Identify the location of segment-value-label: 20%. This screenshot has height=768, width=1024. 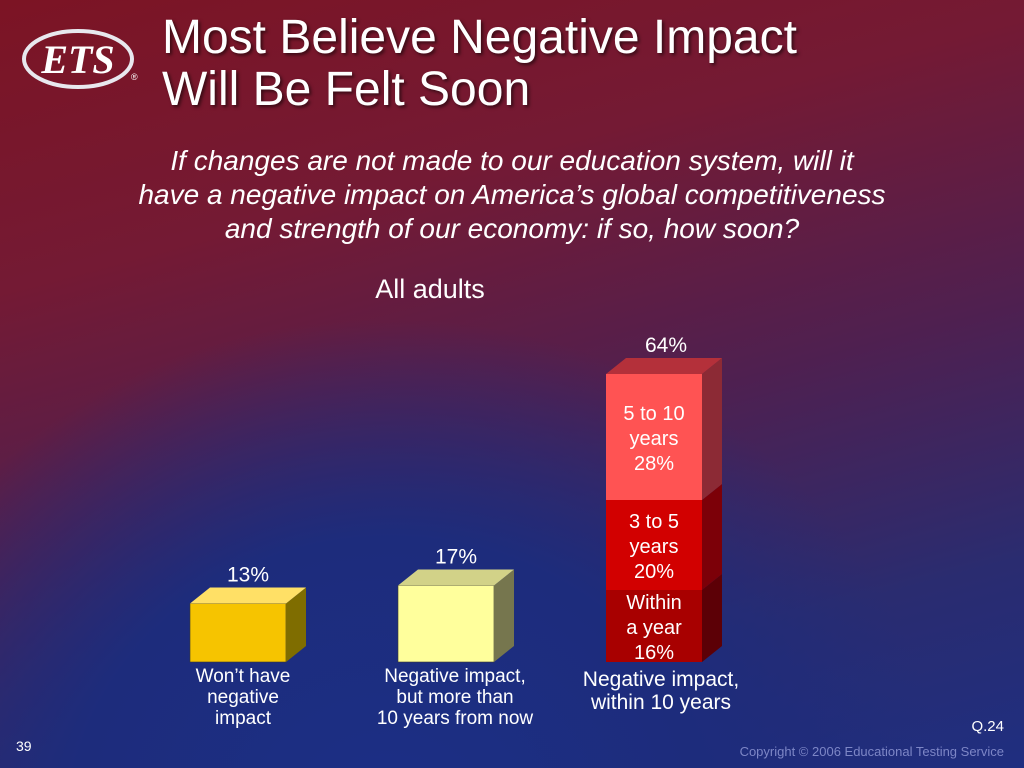
(654, 572).